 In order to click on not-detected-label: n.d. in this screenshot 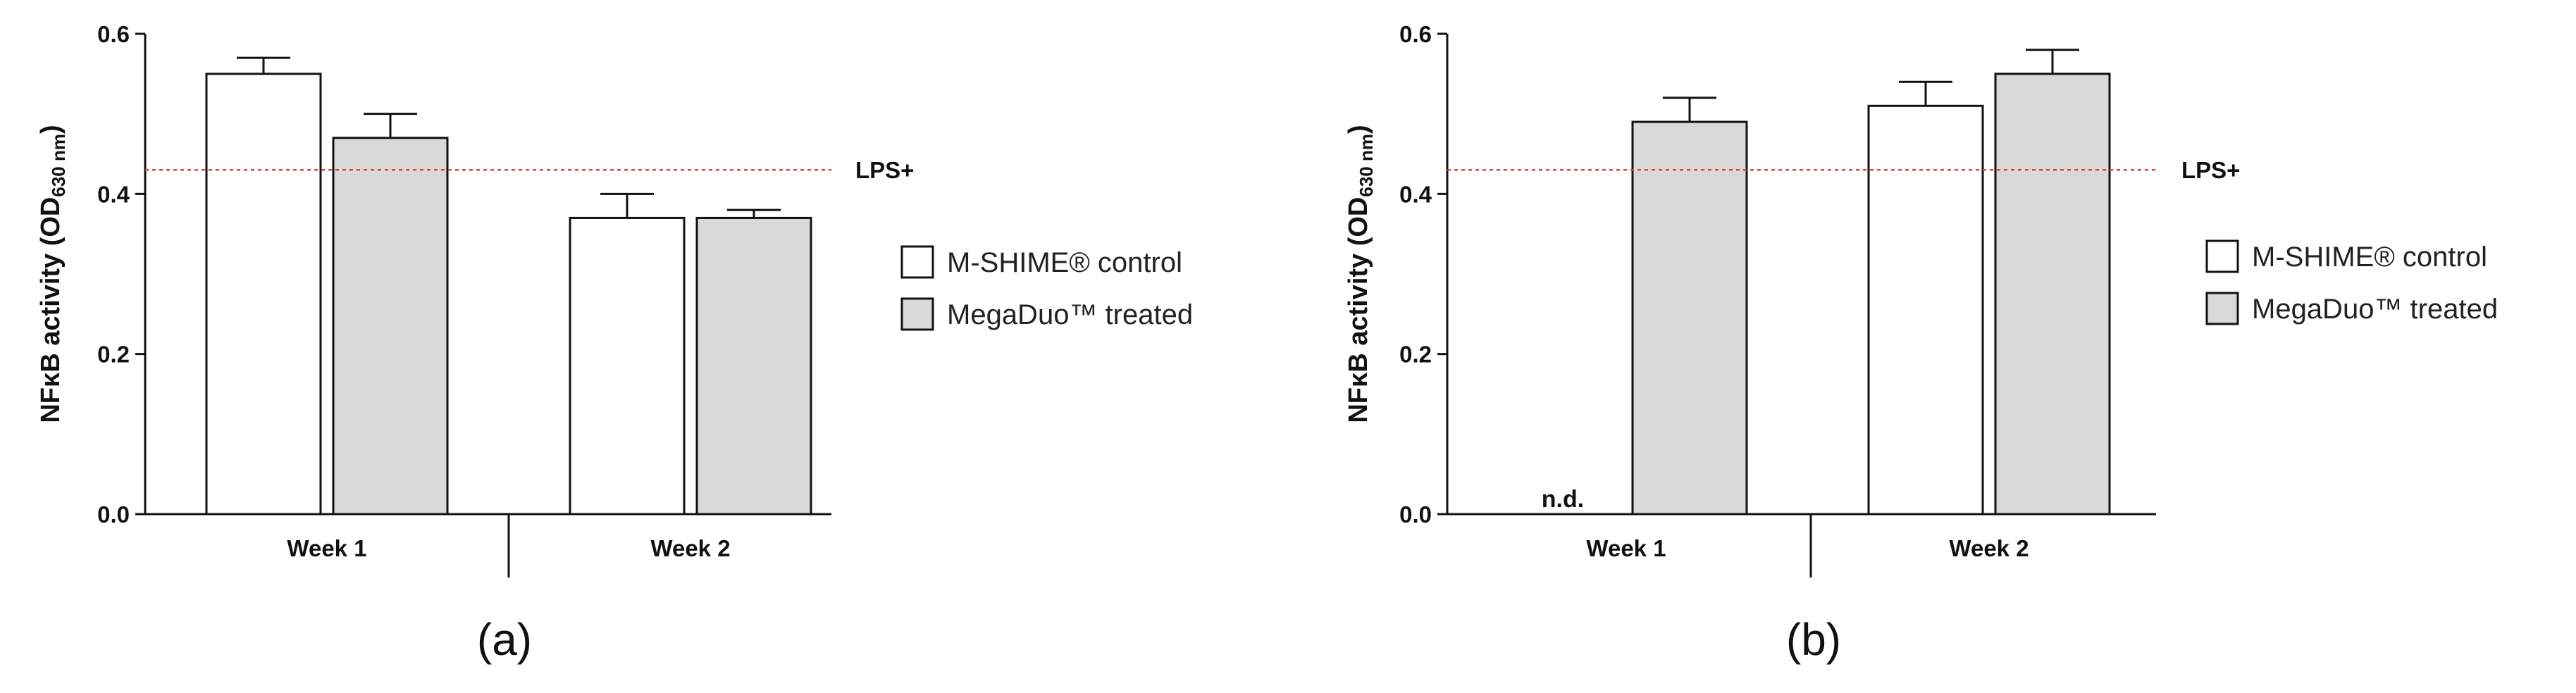, I will do `click(1563, 499)`.